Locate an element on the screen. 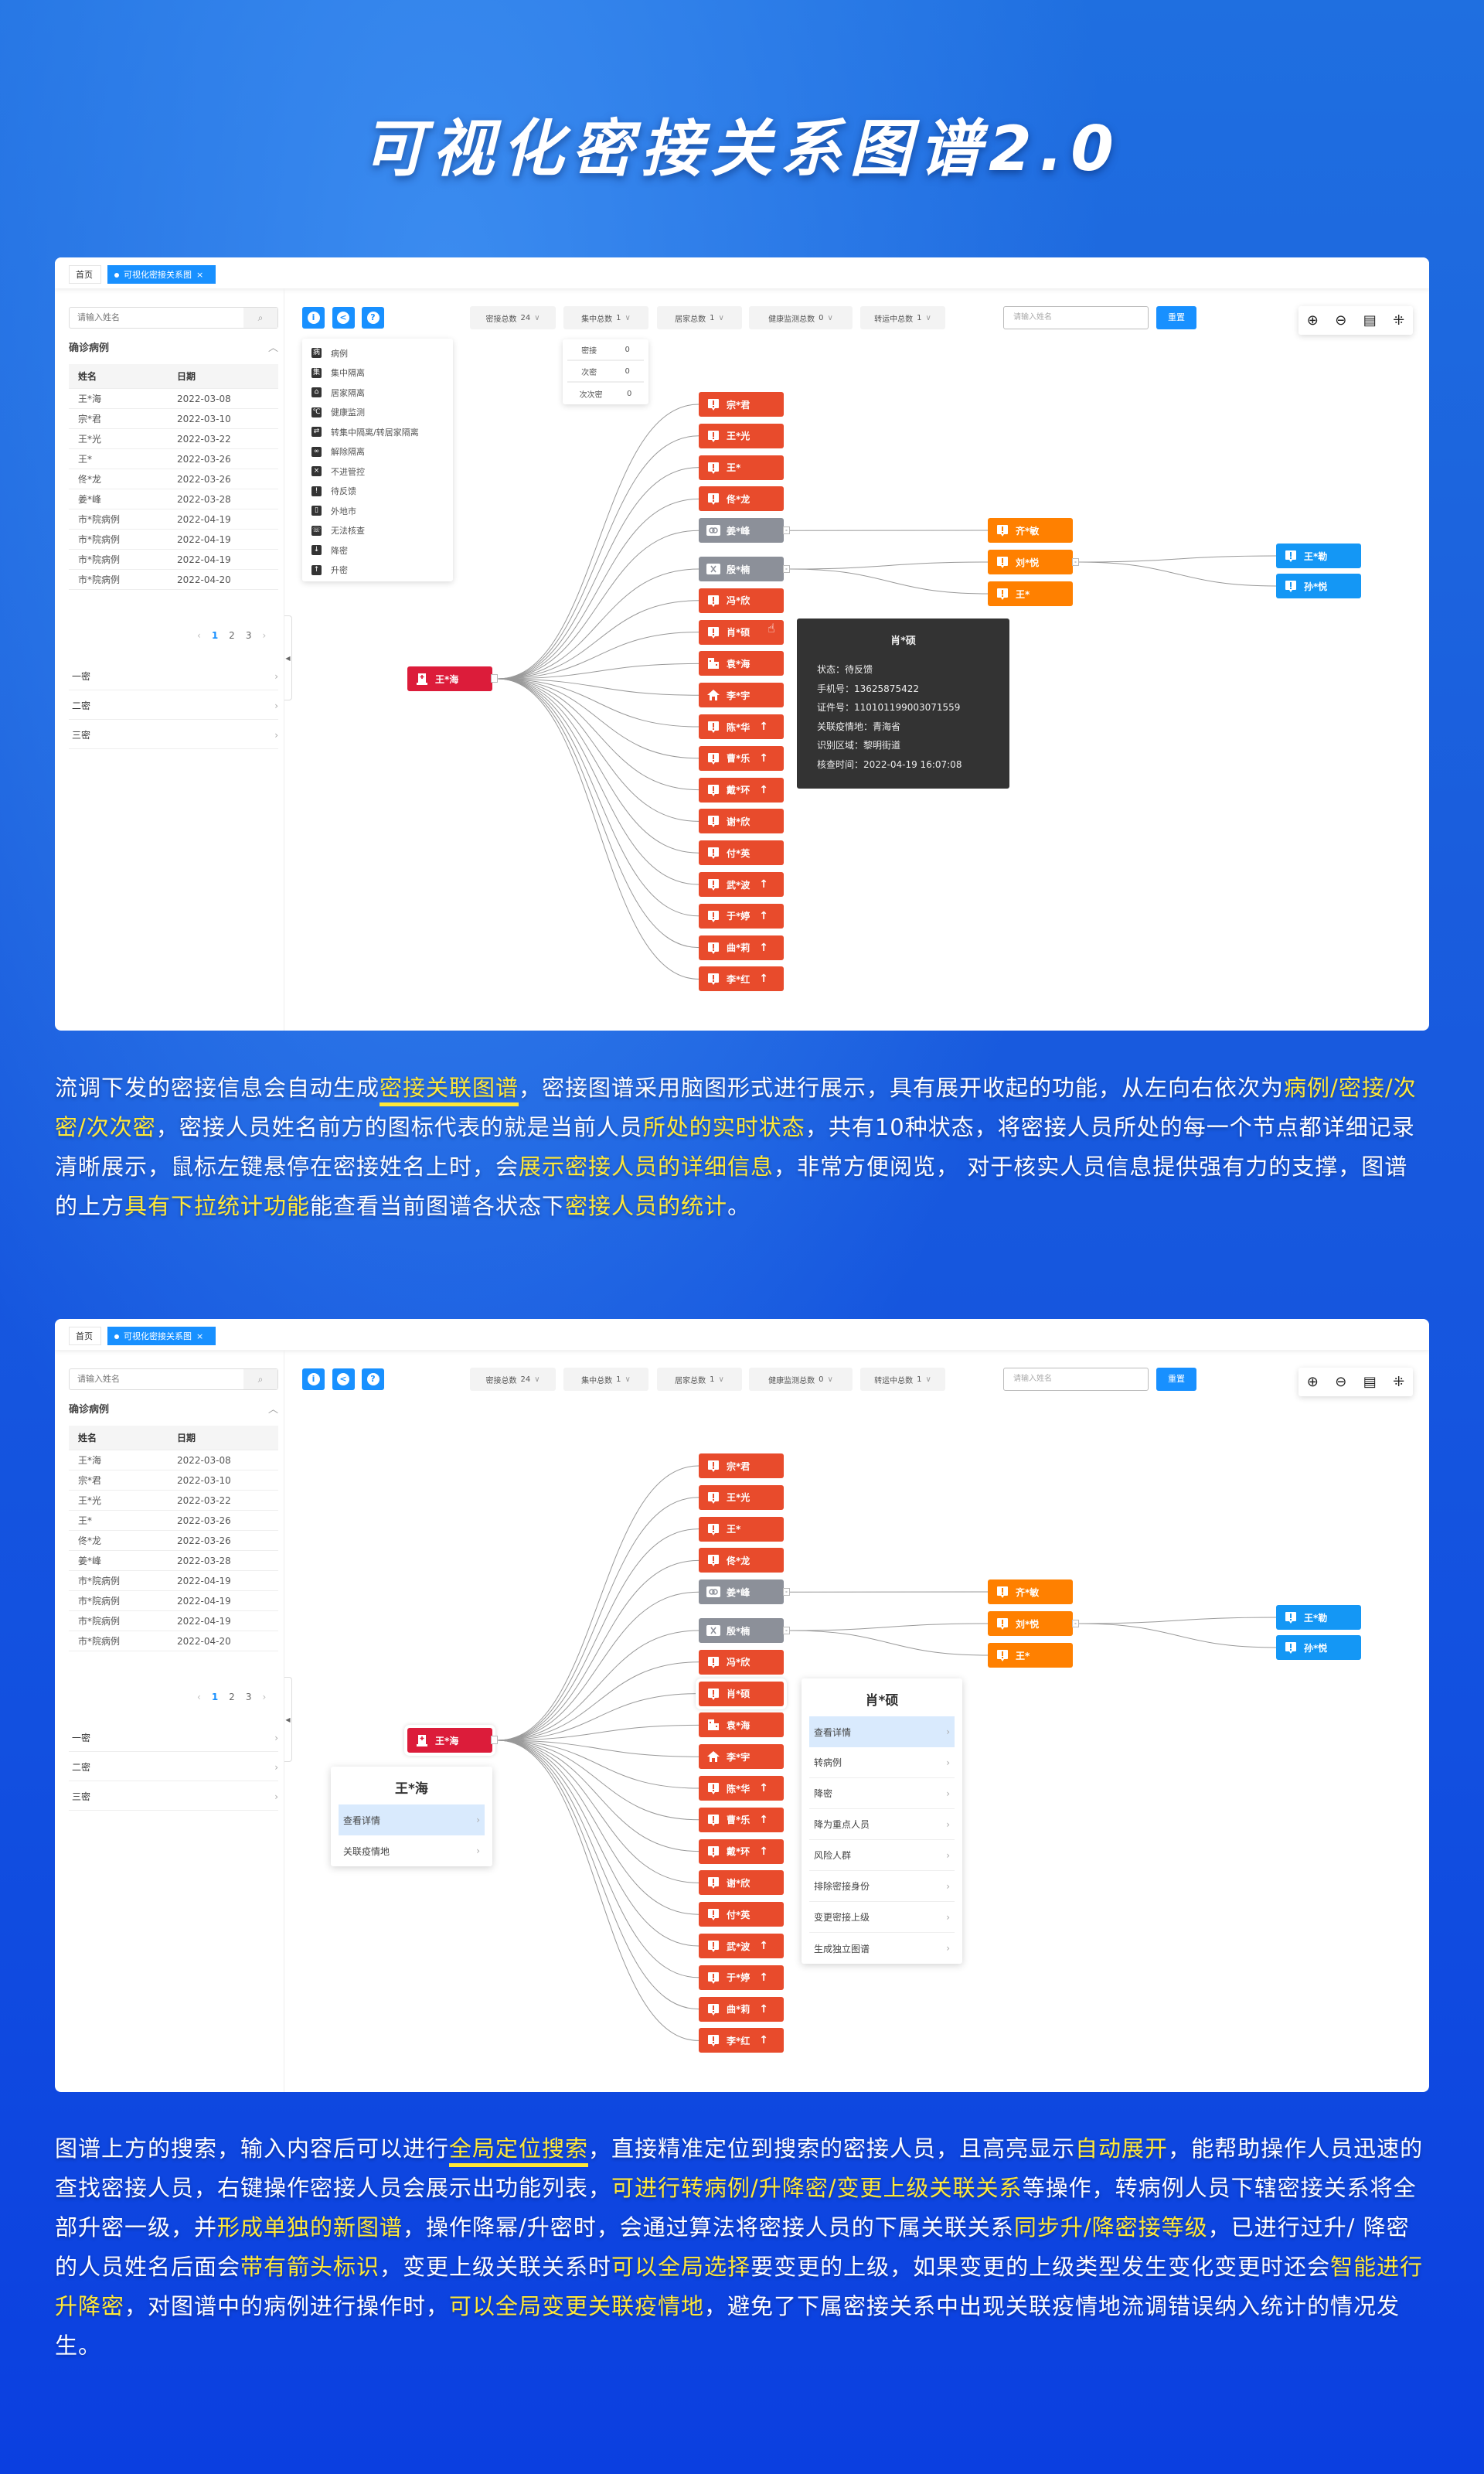 This screenshot has width=1484, height=2474. chevron-up-icon: ︿ is located at coordinates (272, 1410).